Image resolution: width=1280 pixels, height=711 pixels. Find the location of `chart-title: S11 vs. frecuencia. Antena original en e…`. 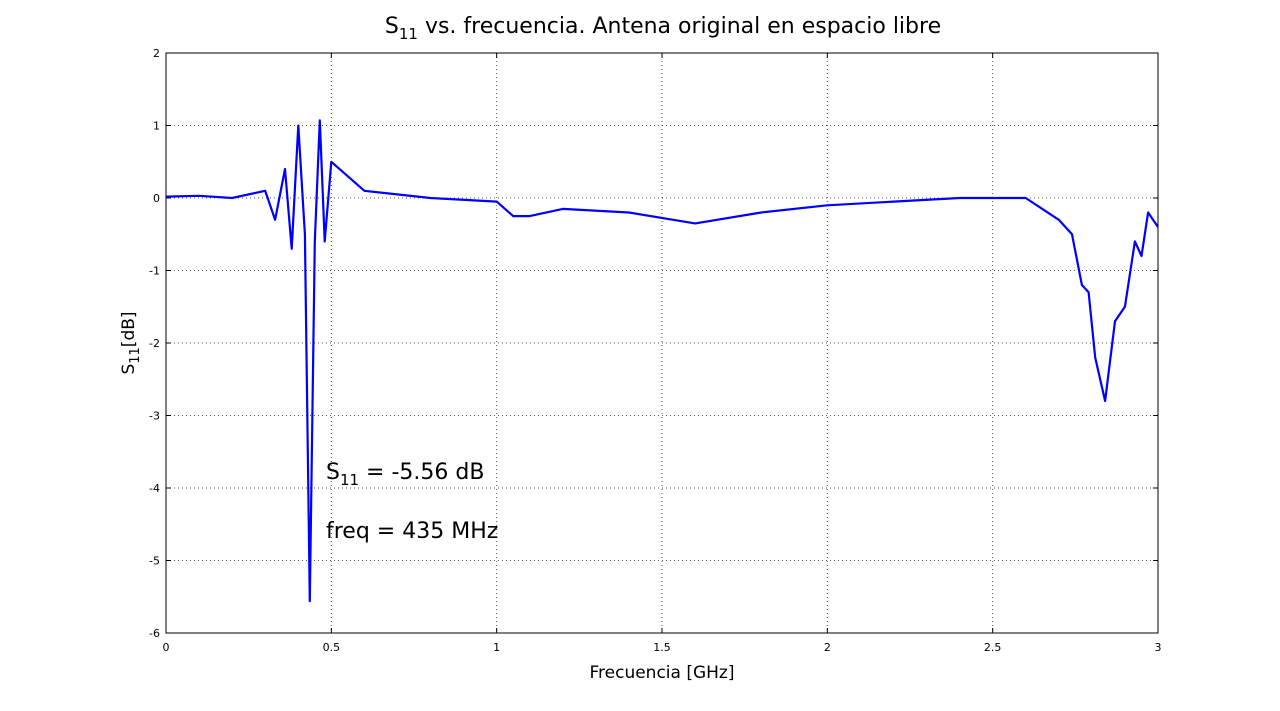

chart-title: S11 vs. frecuencia. Antena original en e… is located at coordinates (663, 28).